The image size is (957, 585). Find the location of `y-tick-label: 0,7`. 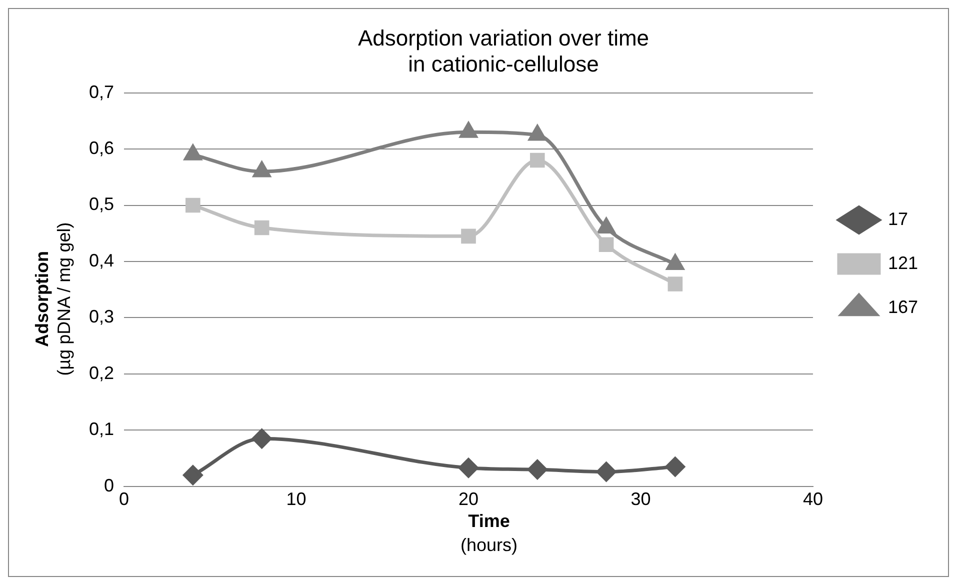

y-tick-label: 0,7 is located at coordinates (101, 92).